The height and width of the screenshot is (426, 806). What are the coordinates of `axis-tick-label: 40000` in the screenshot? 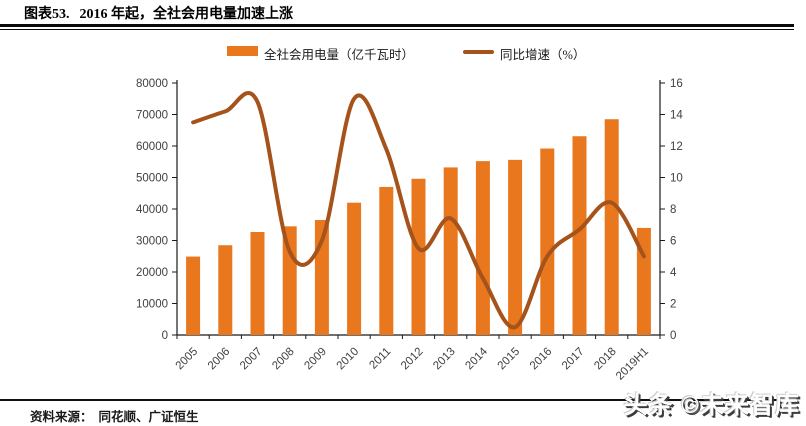 It's located at (152, 210).